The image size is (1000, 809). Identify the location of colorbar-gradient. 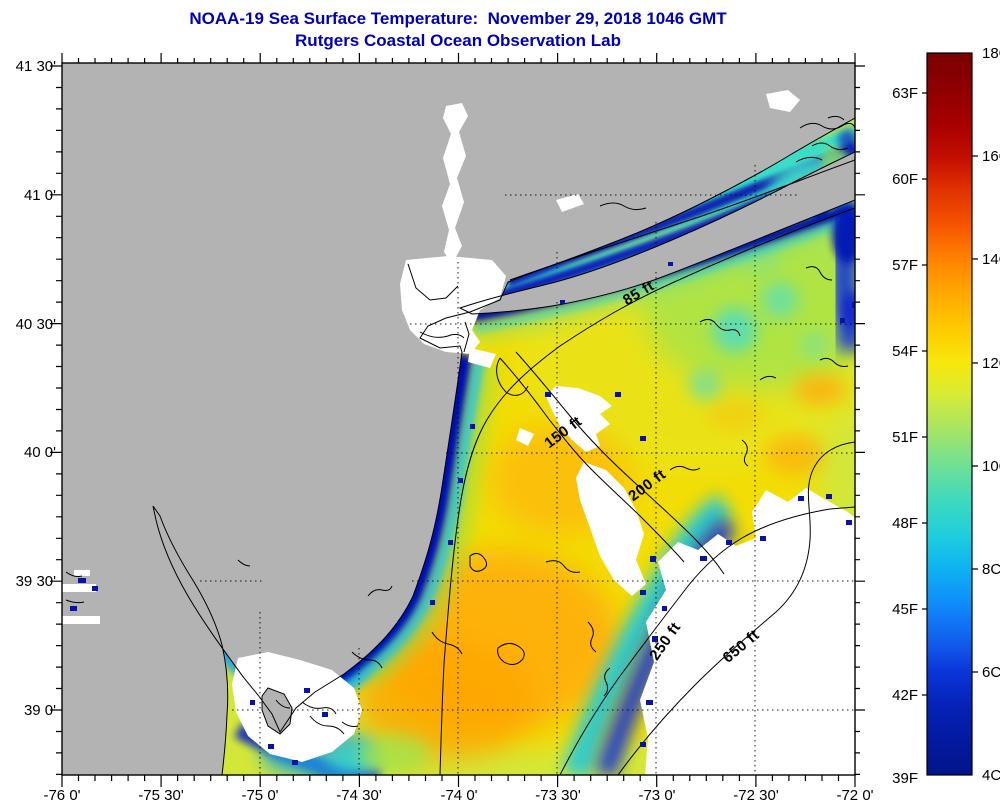
(949, 414).